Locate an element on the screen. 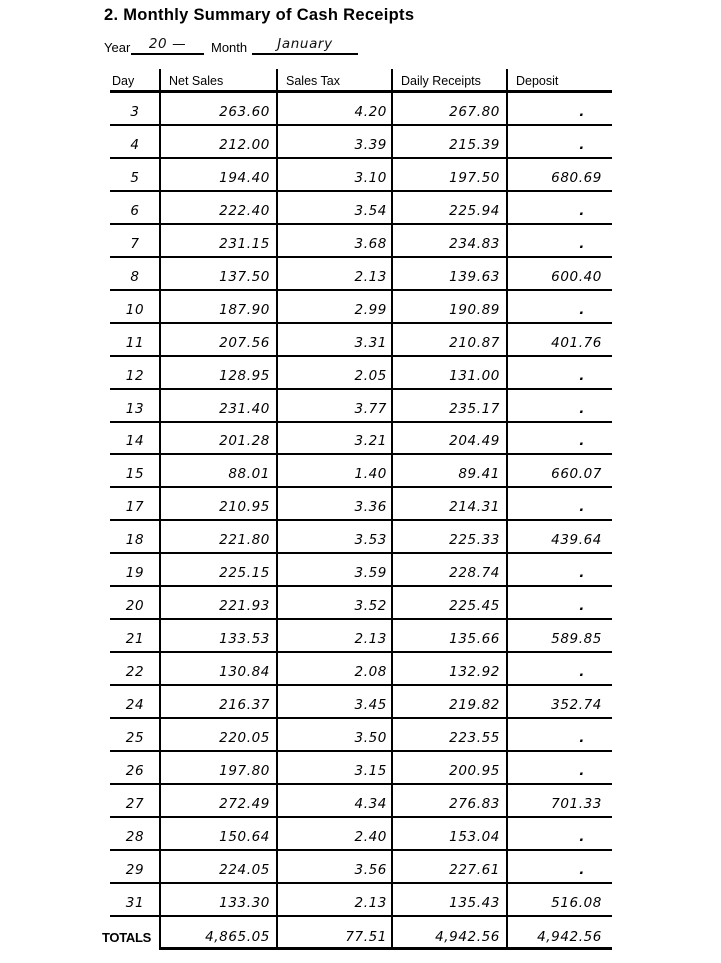 The image size is (721, 963). day-cell: 6 is located at coordinates (135, 210).